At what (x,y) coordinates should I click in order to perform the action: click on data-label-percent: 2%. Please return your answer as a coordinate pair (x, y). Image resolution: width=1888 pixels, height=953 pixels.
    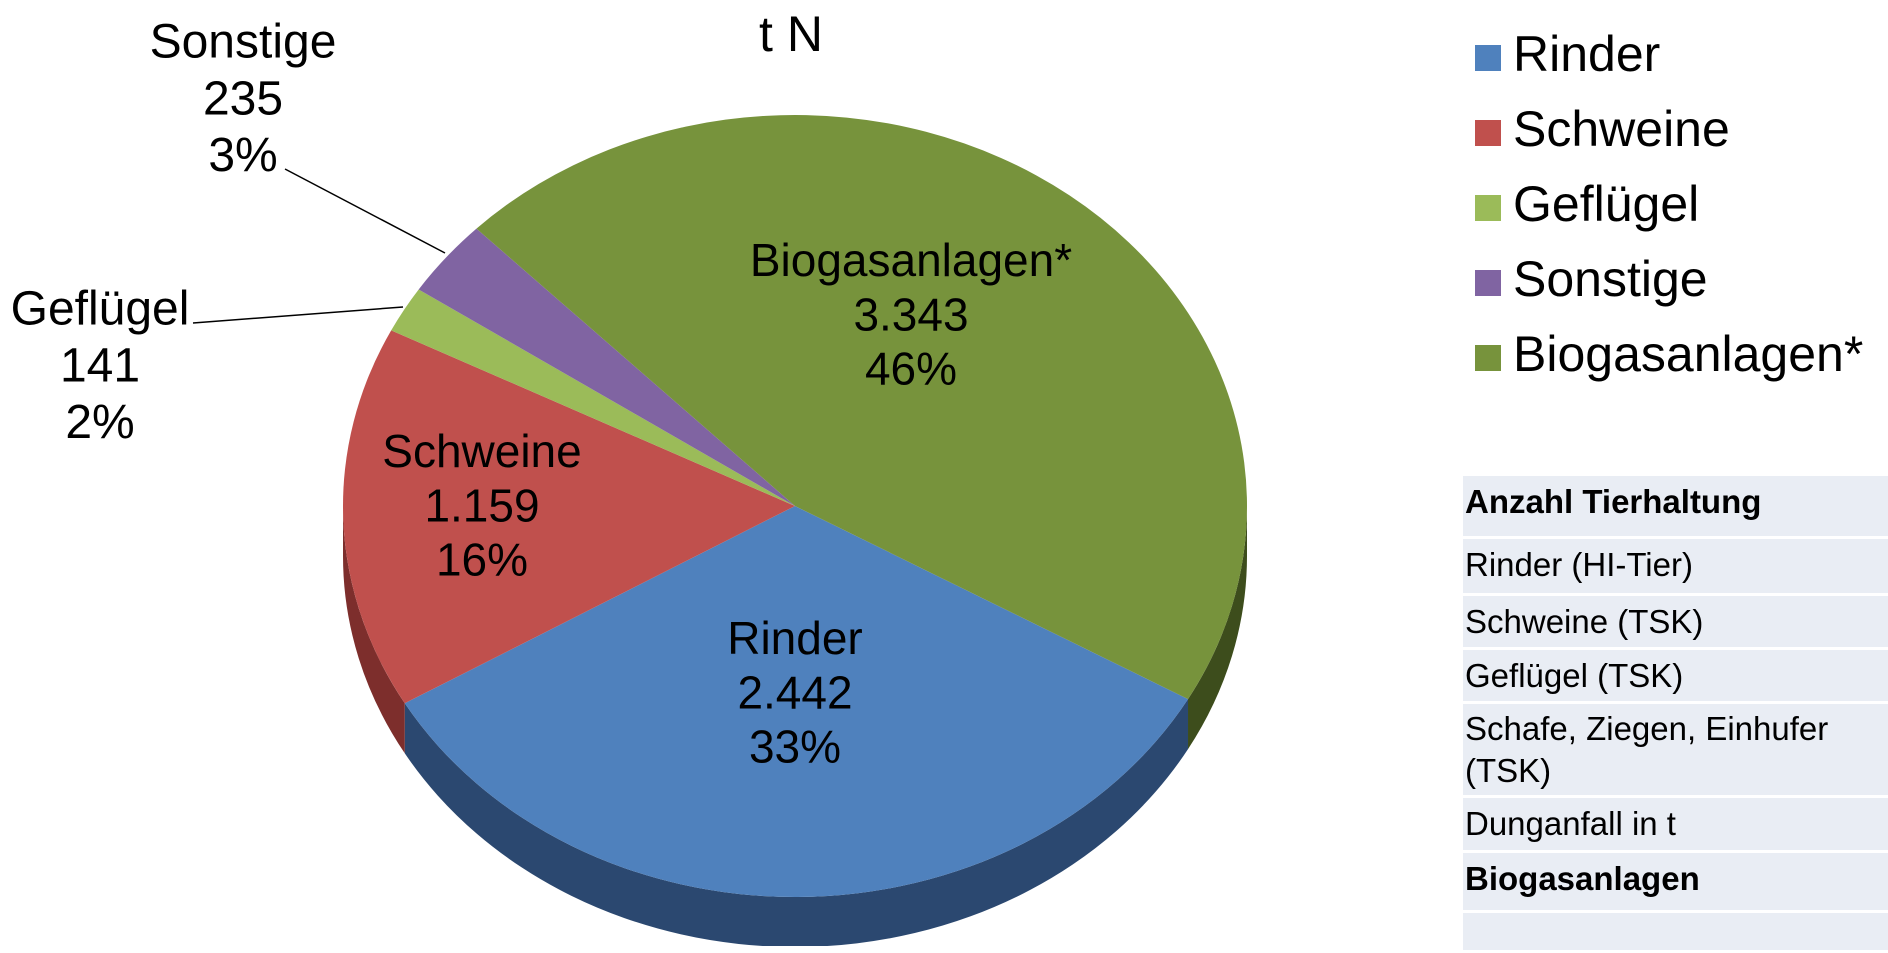
    Looking at the image, I should click on (99, 422).